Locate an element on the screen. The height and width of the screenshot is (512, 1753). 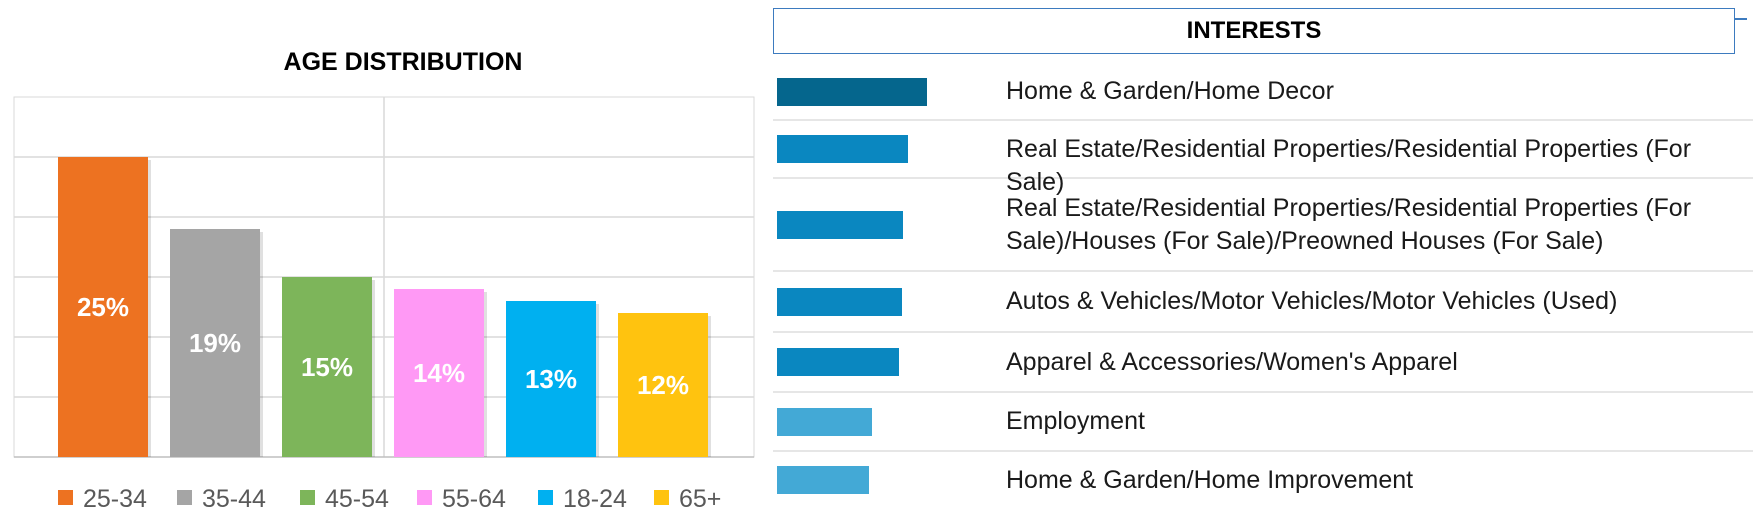
interest-row: Apparel & Accessories/Women's Apparel is located at coordinates (1263, 363).